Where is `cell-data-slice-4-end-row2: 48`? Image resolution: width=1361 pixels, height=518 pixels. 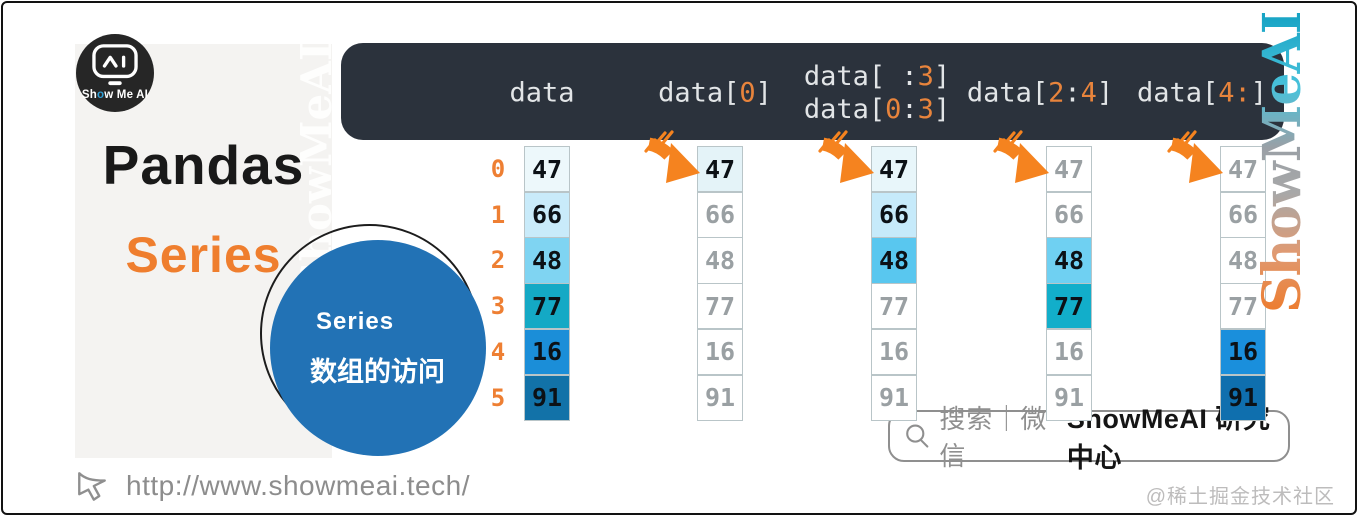
cell-data-slice-4-end-row2: 48 is located at coordinates (1243, 260).